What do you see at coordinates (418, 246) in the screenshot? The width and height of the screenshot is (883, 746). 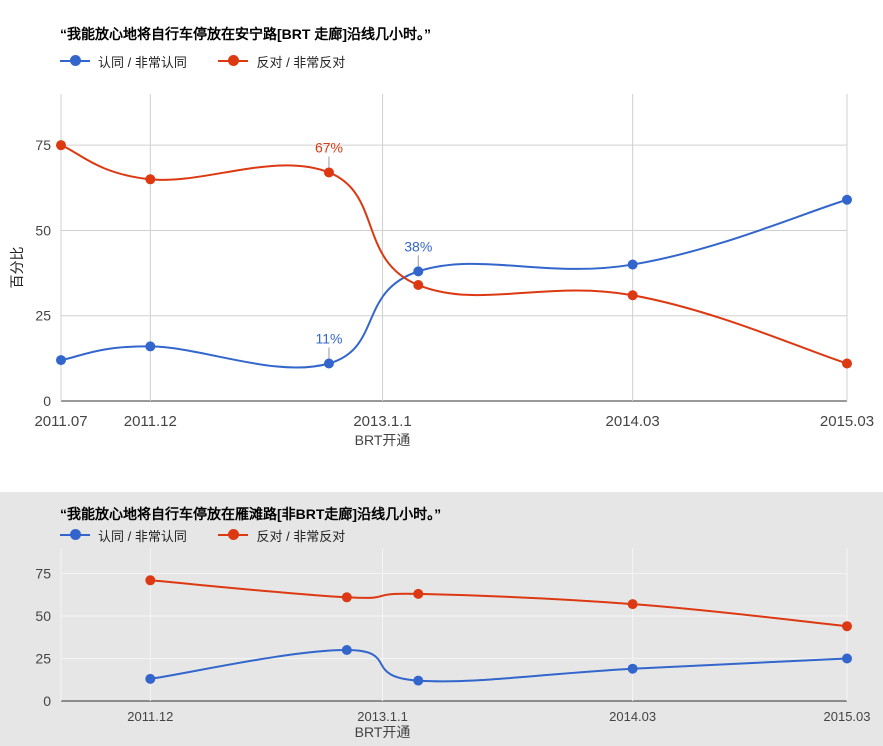 I see `data-label: 38%` at bounding box center [418, 246].